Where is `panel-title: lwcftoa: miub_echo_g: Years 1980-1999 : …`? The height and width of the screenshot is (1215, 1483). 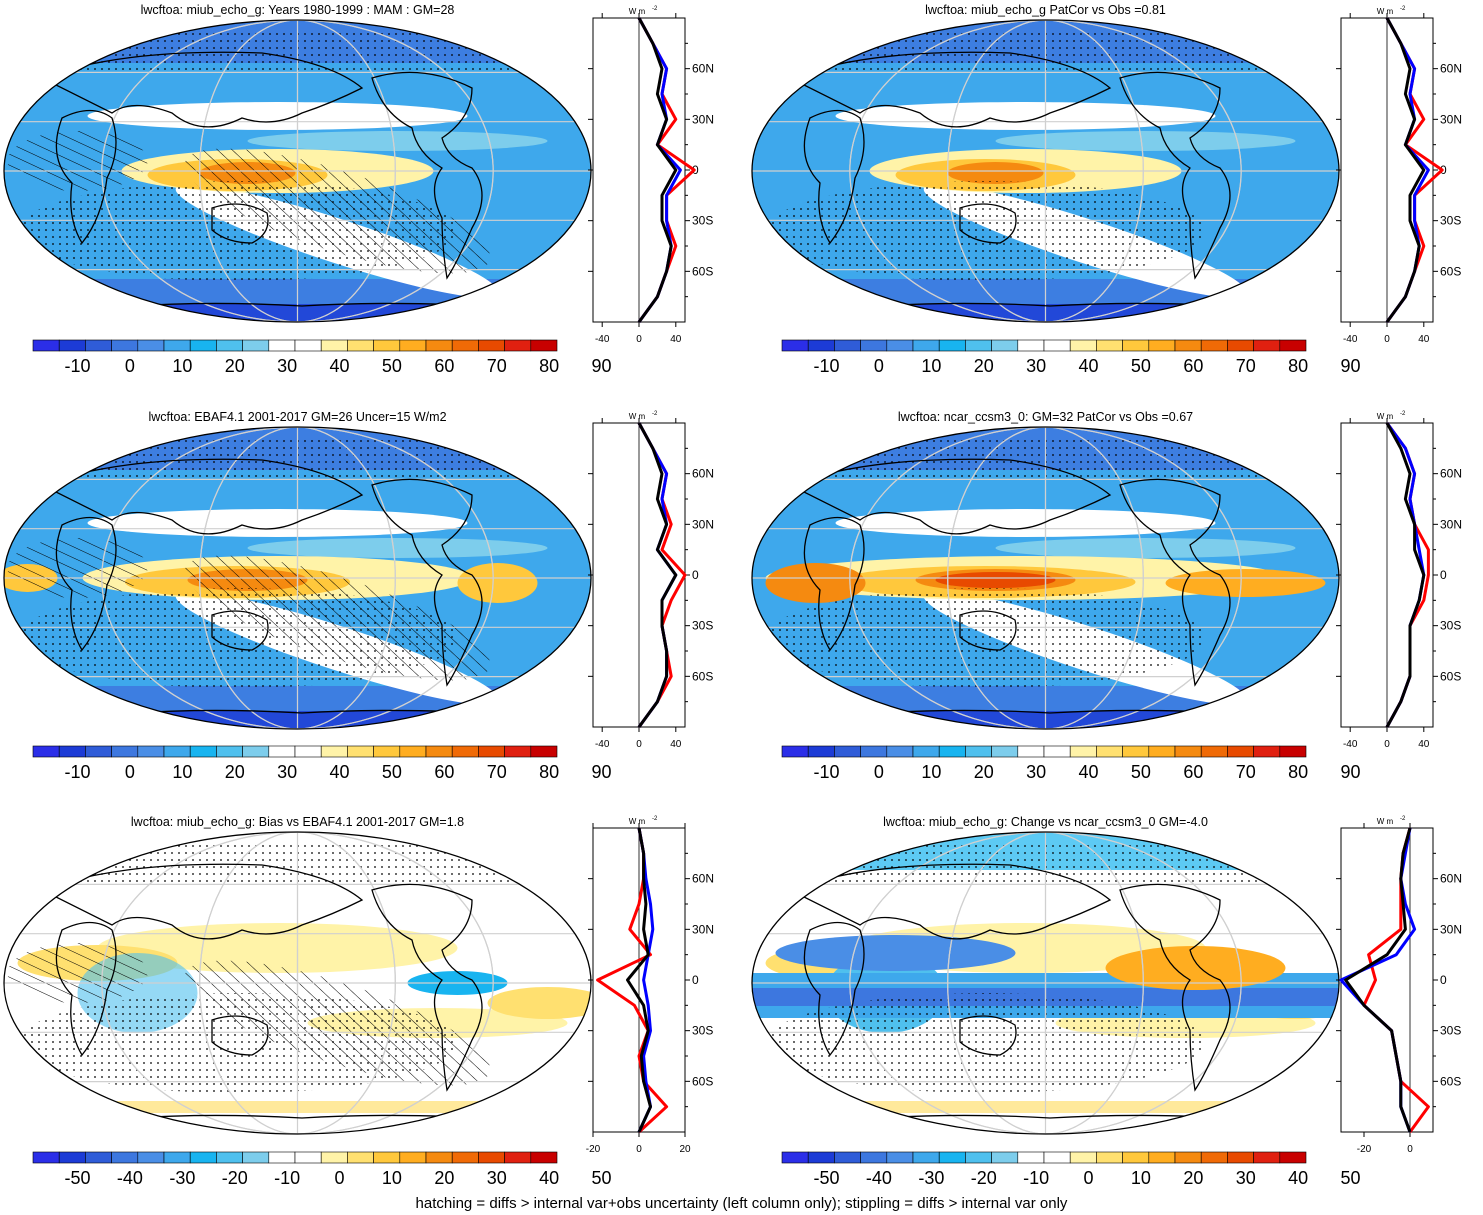 panel-title: lwcftoa: miub_echo_g: Years 1980-1999 : … is located at coordinates (297, 10).